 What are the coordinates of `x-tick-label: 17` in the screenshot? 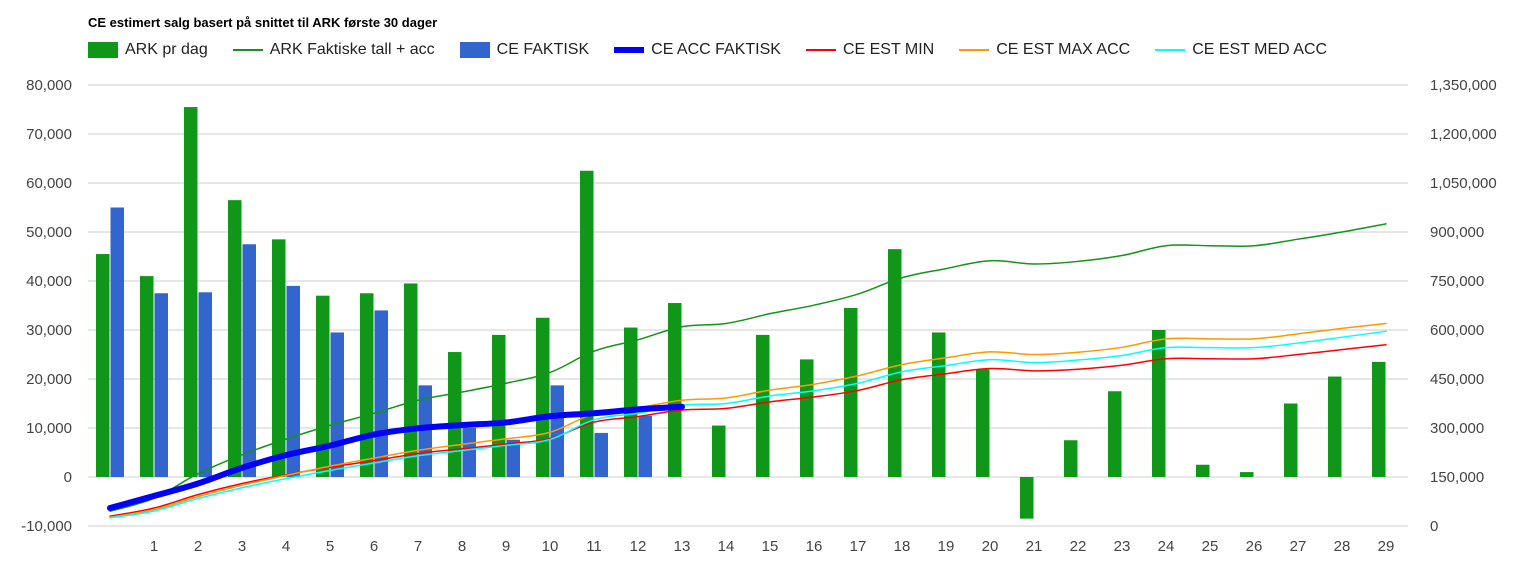 It's located at (858, 546).